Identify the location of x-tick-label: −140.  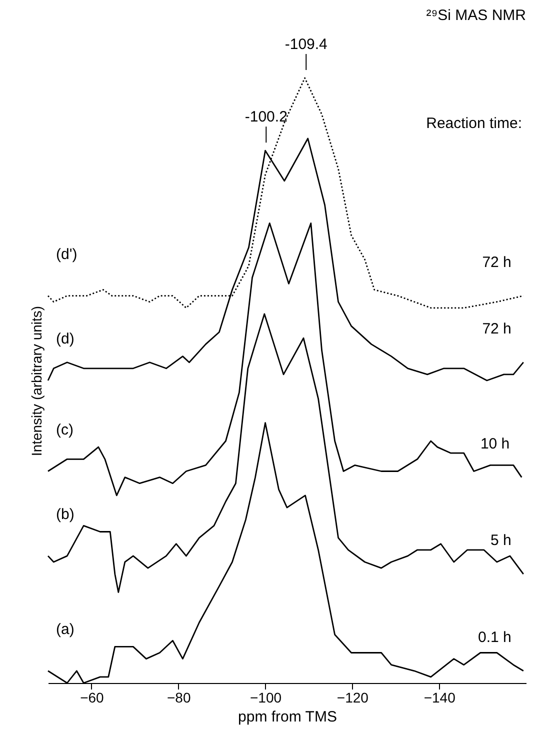
(440, 698).